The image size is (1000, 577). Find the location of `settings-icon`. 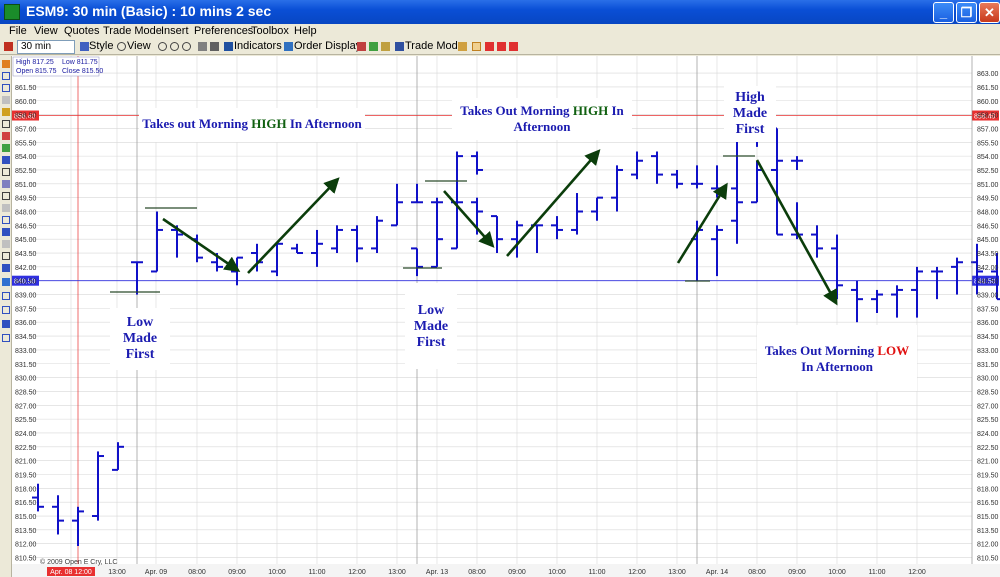

settings-icon is located at coordinates (385, 46).